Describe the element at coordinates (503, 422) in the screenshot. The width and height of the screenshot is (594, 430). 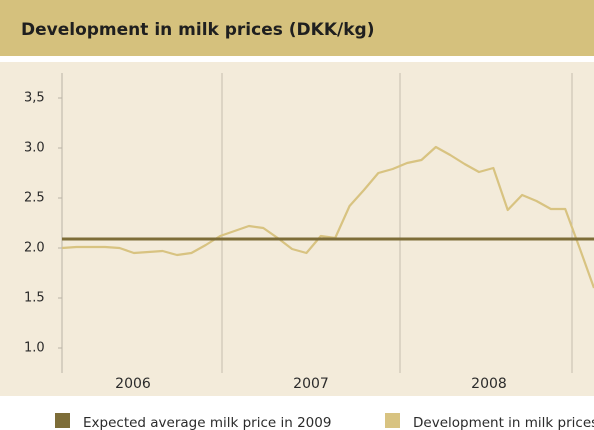
I see `legend-label: Development in milk prices` at that location.